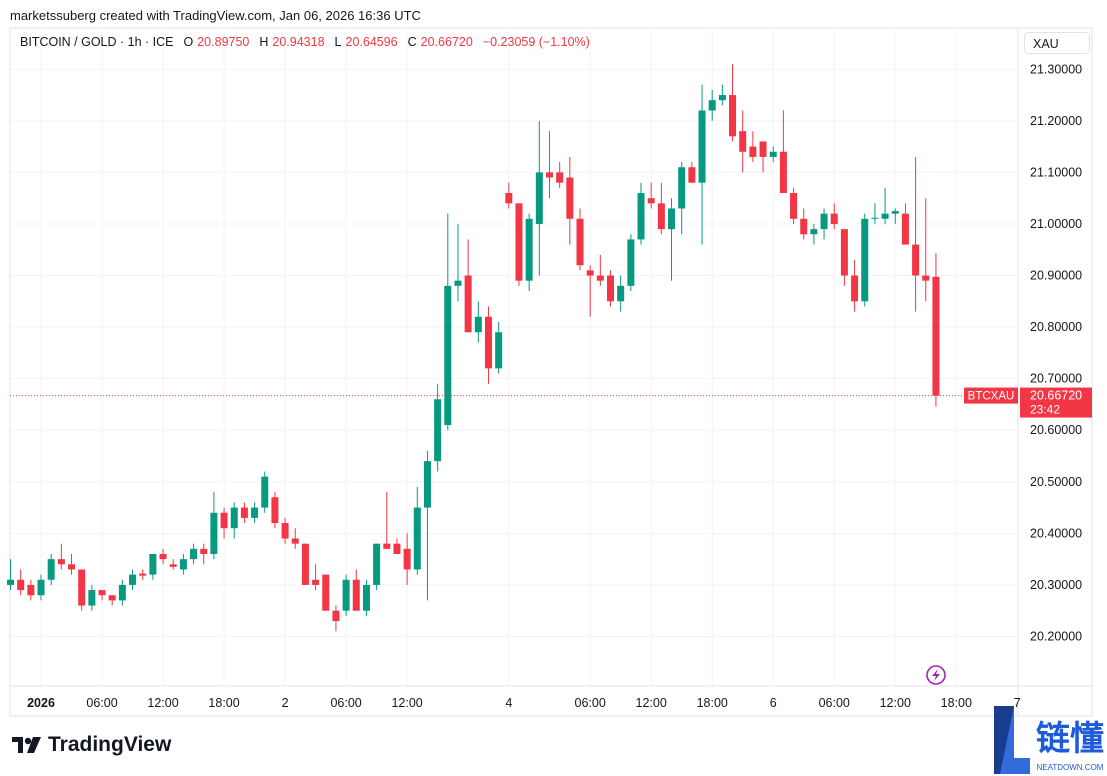 This screenshot has width=1107, height=776. I want to click on countdown-text: 23:42, so click(1045, 410).